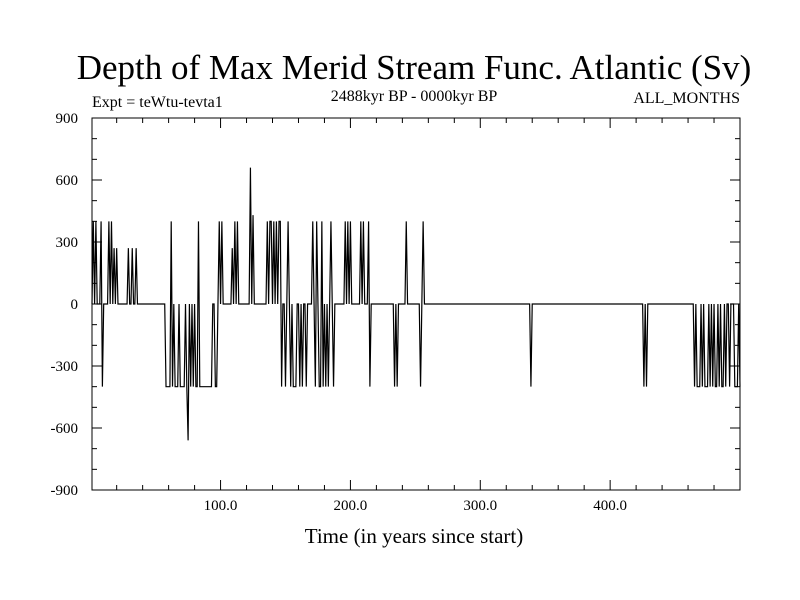  Describe the element at coordinates (686, 98) in the screenshot. I see `months-label: ALL_MONTHS` at that location.